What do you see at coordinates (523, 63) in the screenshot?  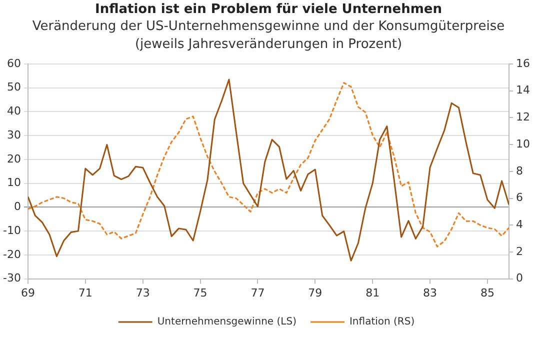 I see `y2-tick-label: 16` at bounding box center [523, 63].